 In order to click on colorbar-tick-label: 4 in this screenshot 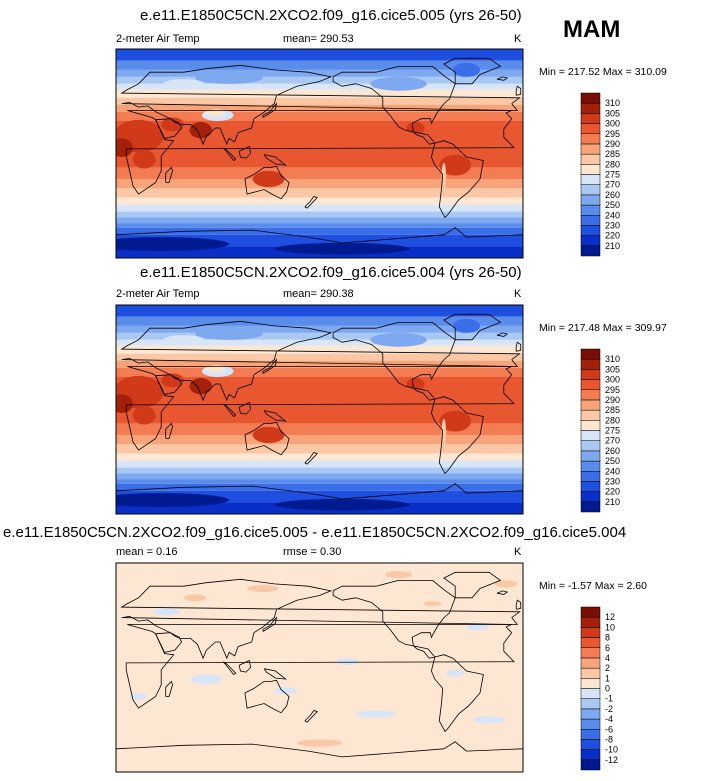, I will do `click(607, 658)`.